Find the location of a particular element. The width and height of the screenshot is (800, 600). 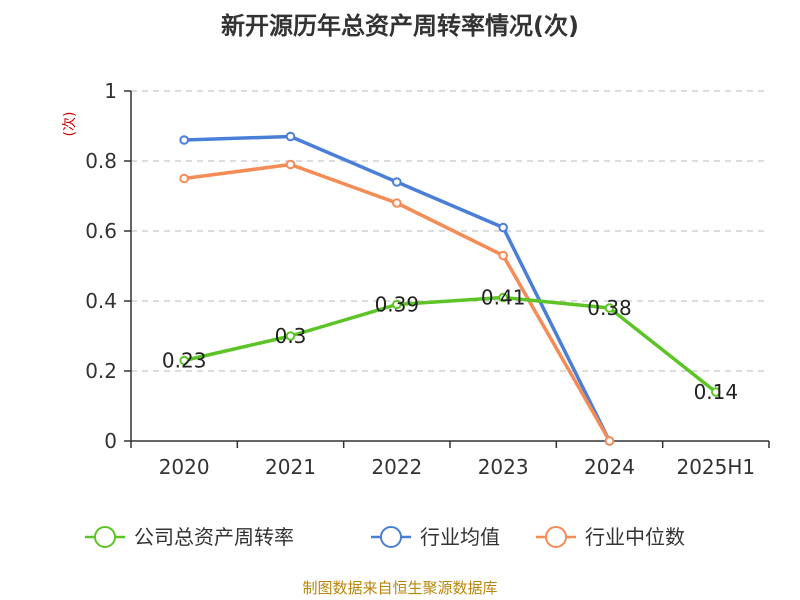

legend: 公司总资产周转率 行业均值 行业中位数 is located at coordinates (385, 537).